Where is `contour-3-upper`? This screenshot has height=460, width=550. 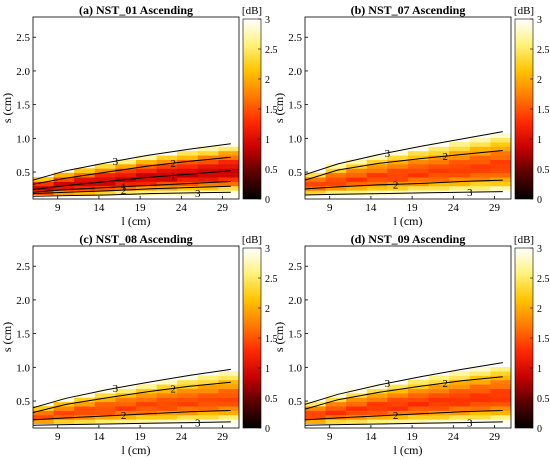 contour-3-upper is located at coordinates (132, 162).